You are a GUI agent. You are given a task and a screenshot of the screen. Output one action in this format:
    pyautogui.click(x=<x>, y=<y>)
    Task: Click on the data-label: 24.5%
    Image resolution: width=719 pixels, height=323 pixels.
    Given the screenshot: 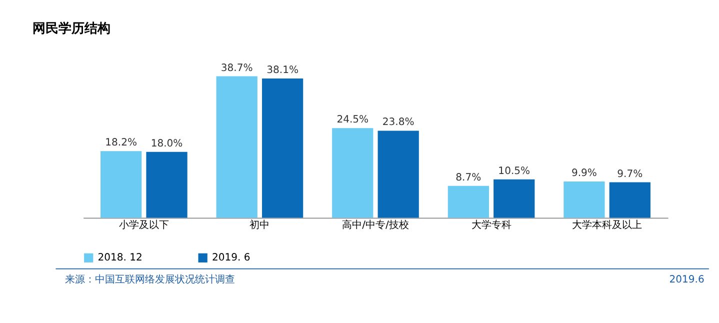 What is the action you would take?
    pyautogui.click(x=352, y=120)
    